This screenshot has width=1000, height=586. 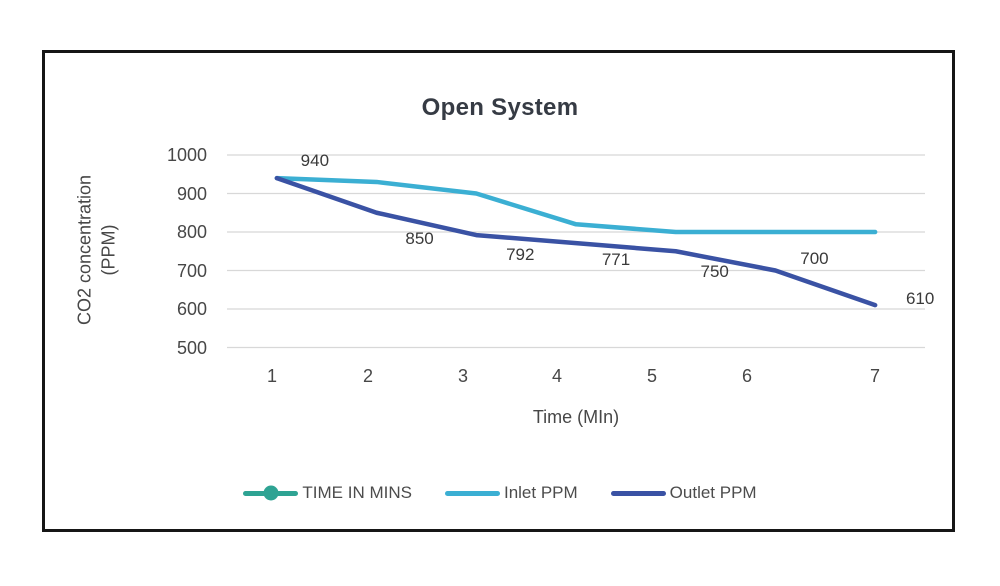 What do you see at coordinates (500, 107) in the screenshot?
I see `chart-title: Open System` at bounding box center [500, 107].